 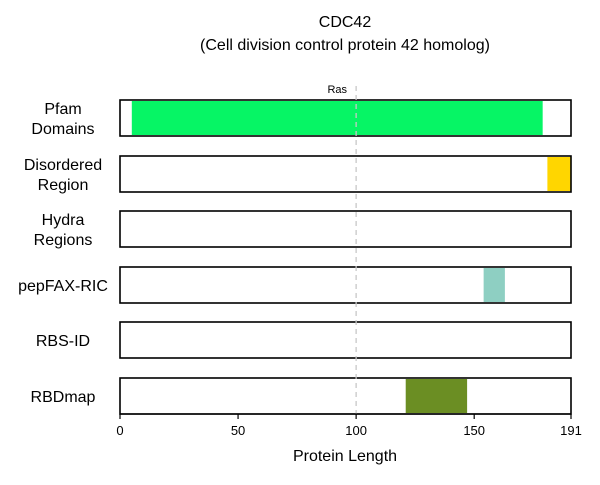 What do you see at coordinates (63, 185) in the screenshot?
I see `row-label-1-1: Region` at bounding box center [63, 185].